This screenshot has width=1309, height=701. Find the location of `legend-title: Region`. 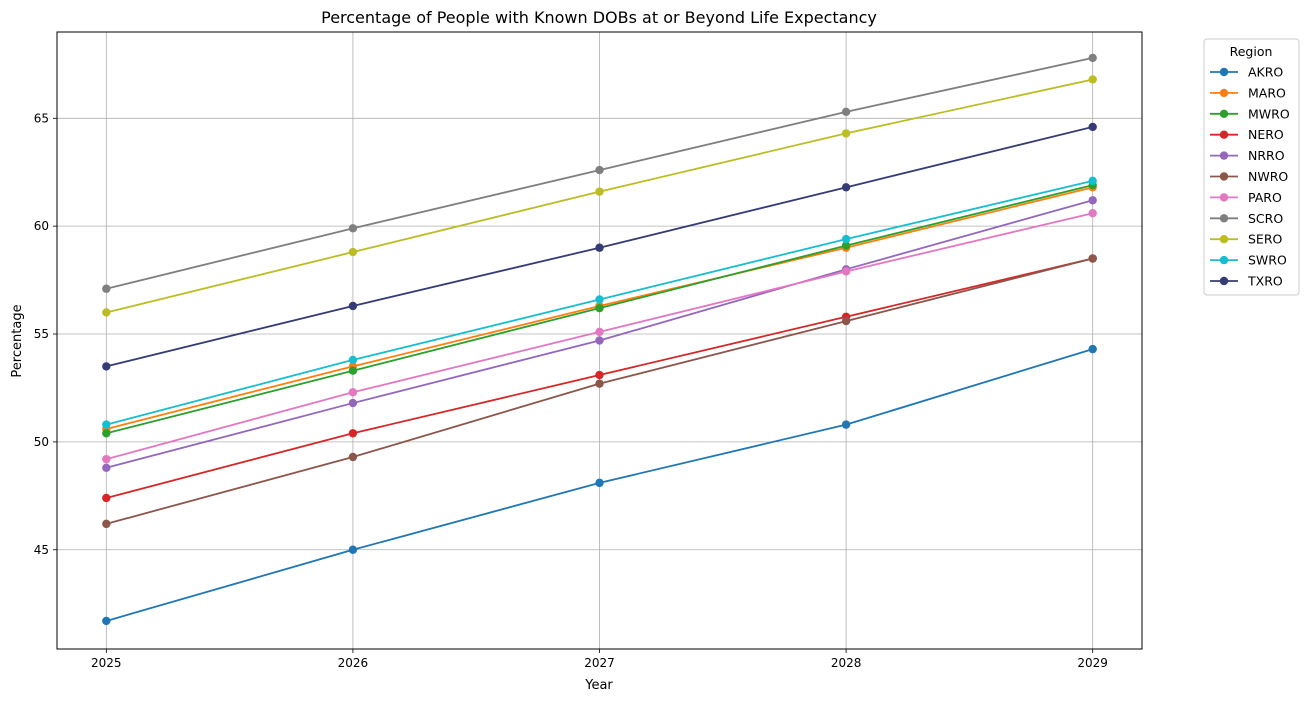

legend-title: Region is located at coordinates (1251, 51).